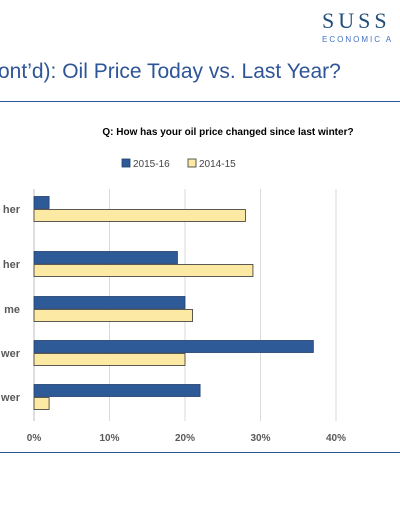 Image resolution: width=400 pixels, height=516 pixels. What do you see at coordinates (260, 438) in the screenshot?
I see `x-tick-label: 30%` at bounding box center [260, 438].